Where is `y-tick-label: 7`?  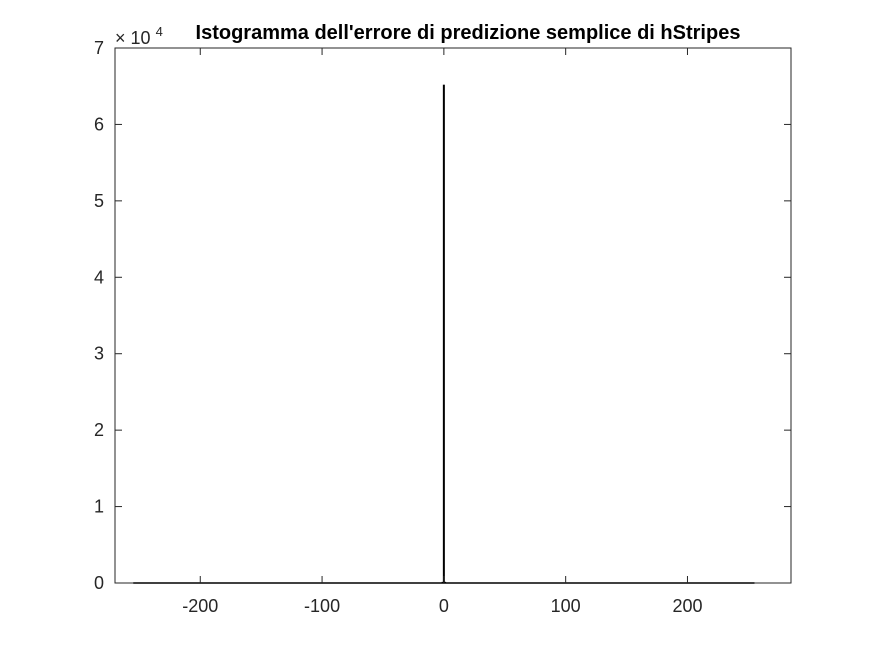 y-tick-label: 7 is located at coordinates (99, 48).